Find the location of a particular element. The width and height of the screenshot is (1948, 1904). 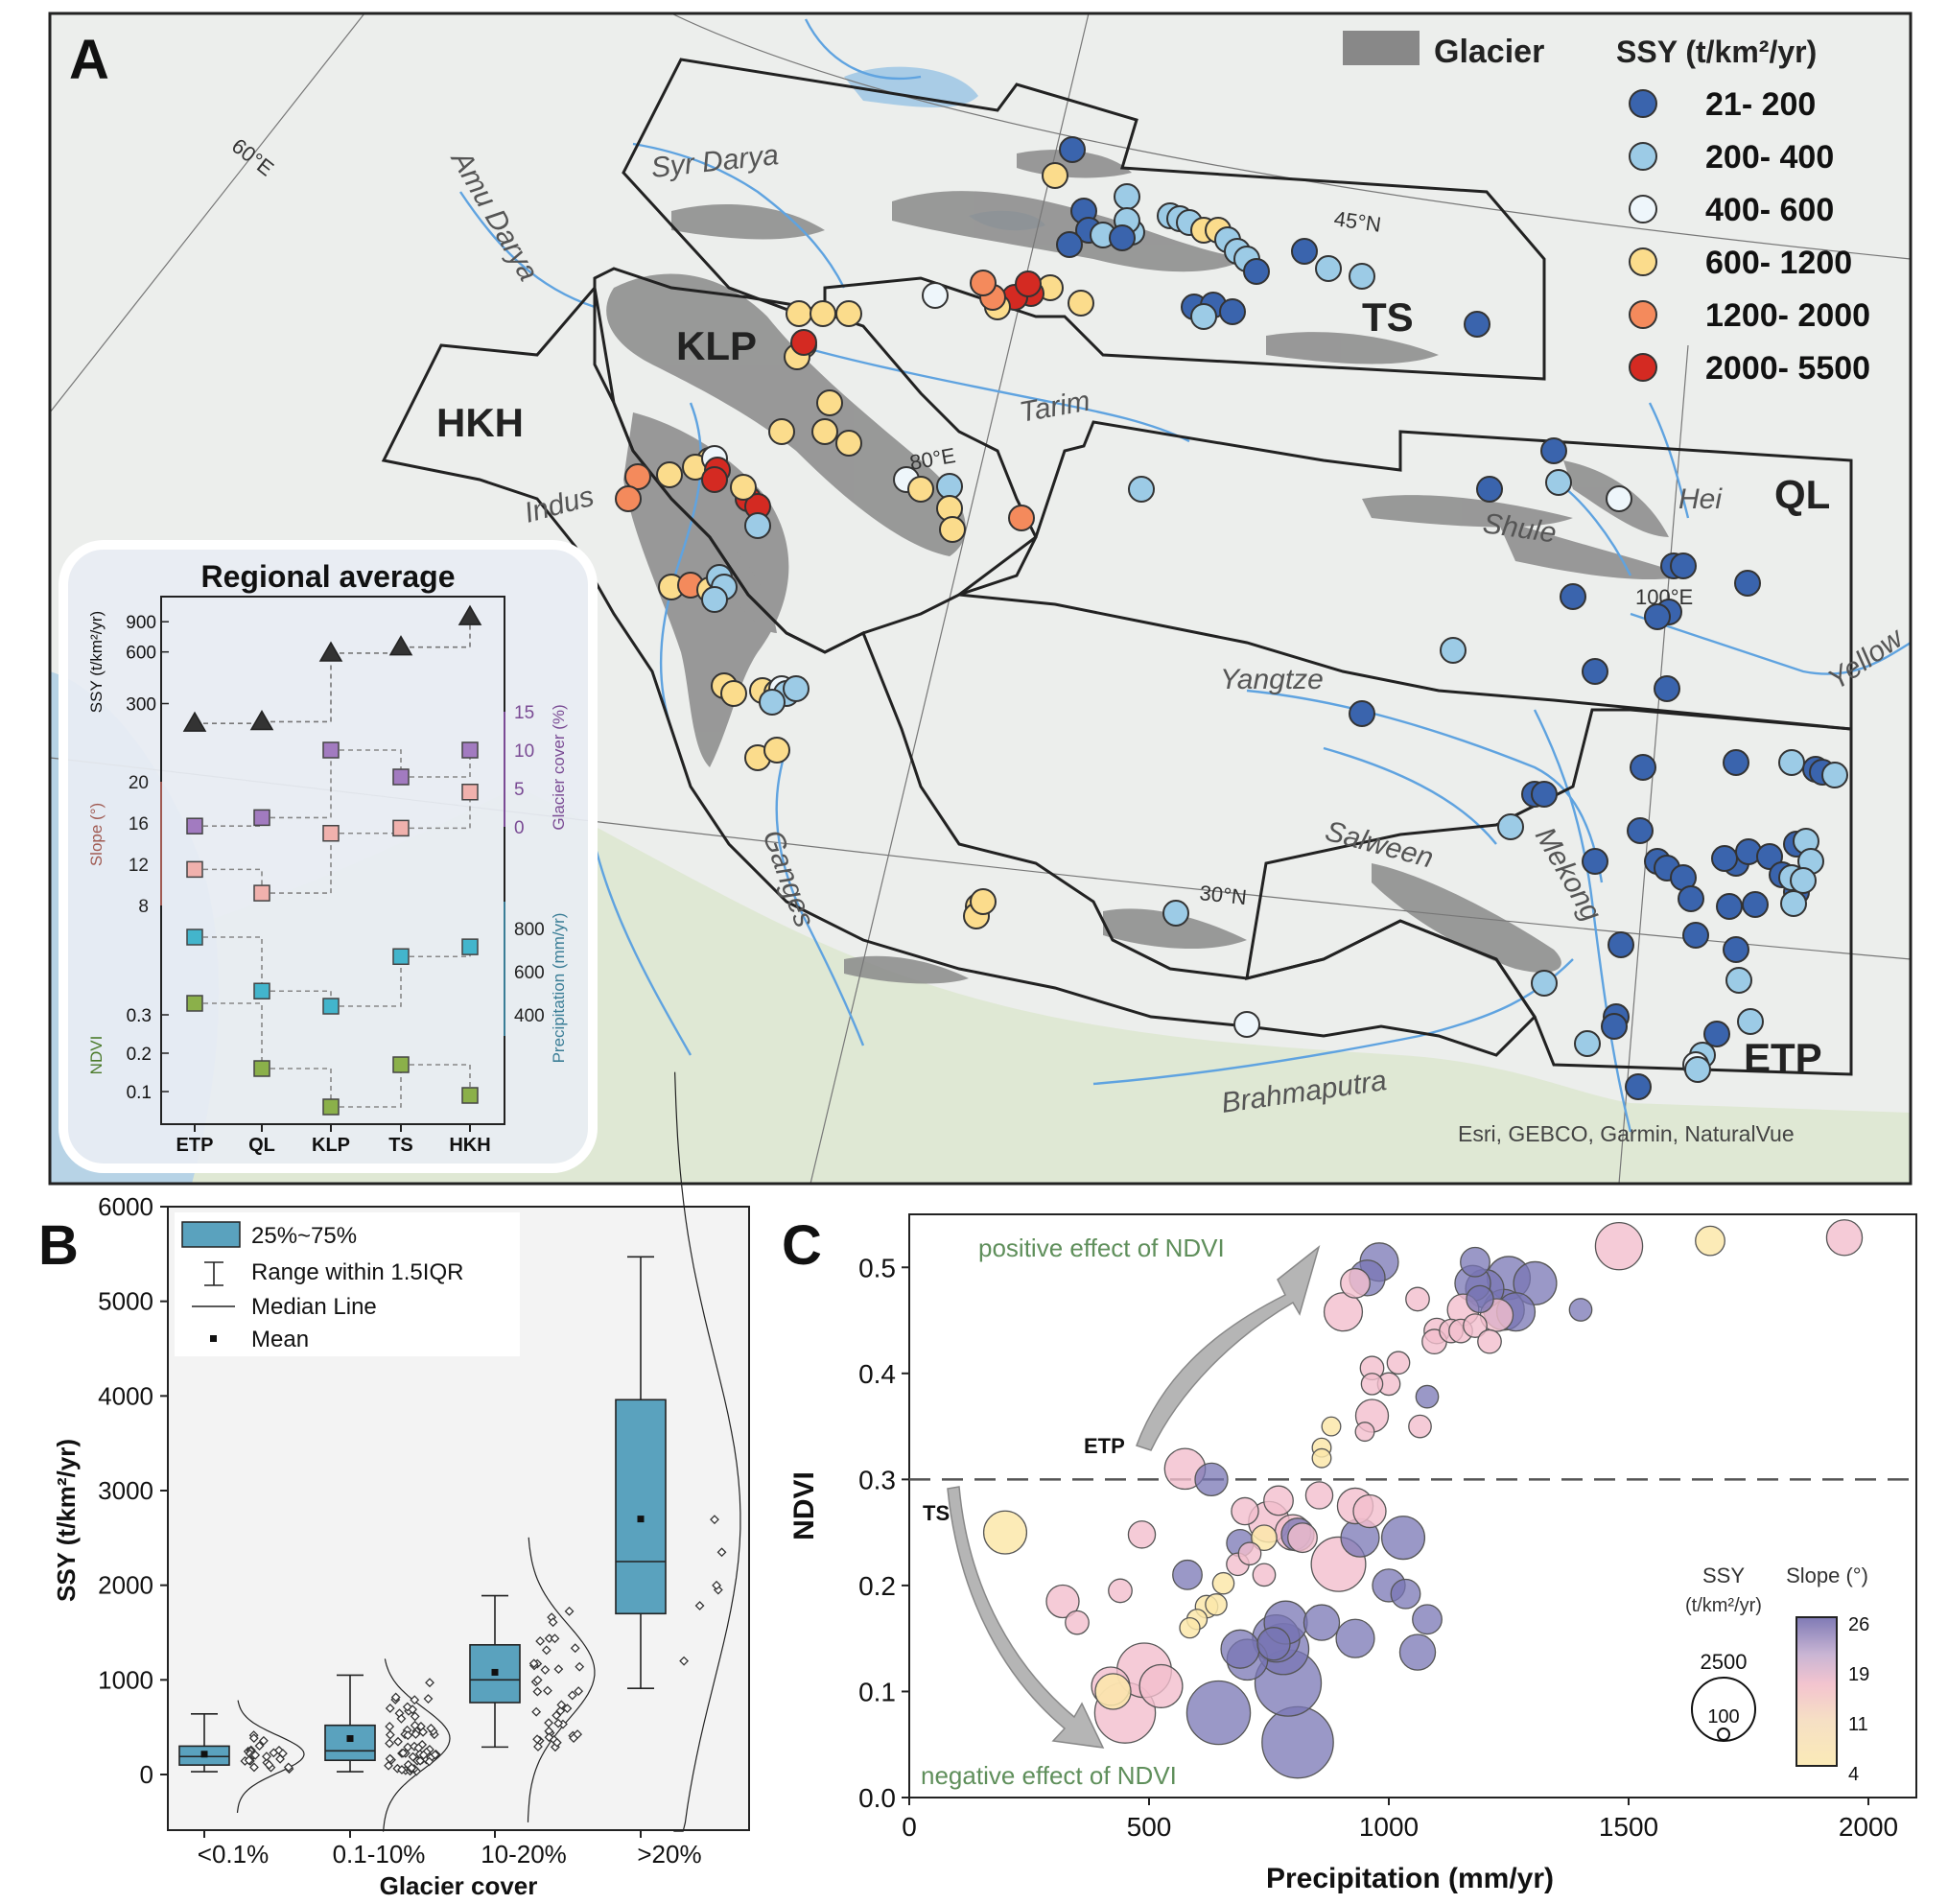

ssy-legend-title: SSY (t/km²/yr) is located at coordinates (1717, 52).